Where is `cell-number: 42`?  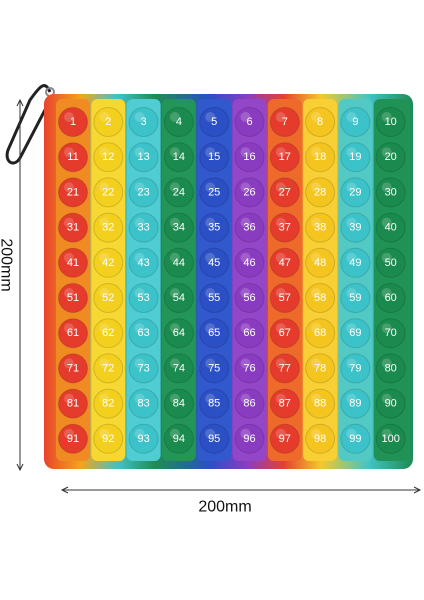
cell-number: 42 is located at coordinates (108, 263).